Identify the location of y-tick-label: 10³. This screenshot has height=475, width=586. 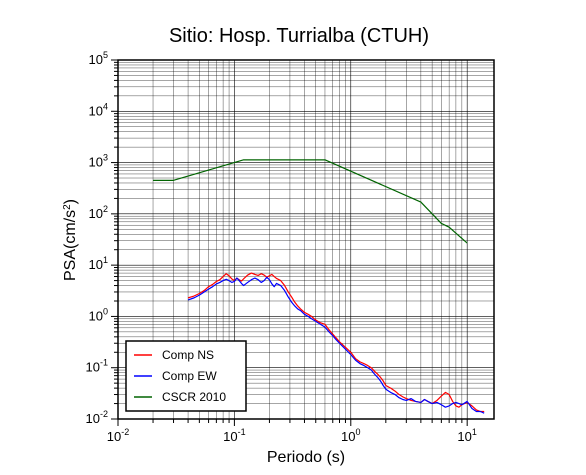
(98, 161).